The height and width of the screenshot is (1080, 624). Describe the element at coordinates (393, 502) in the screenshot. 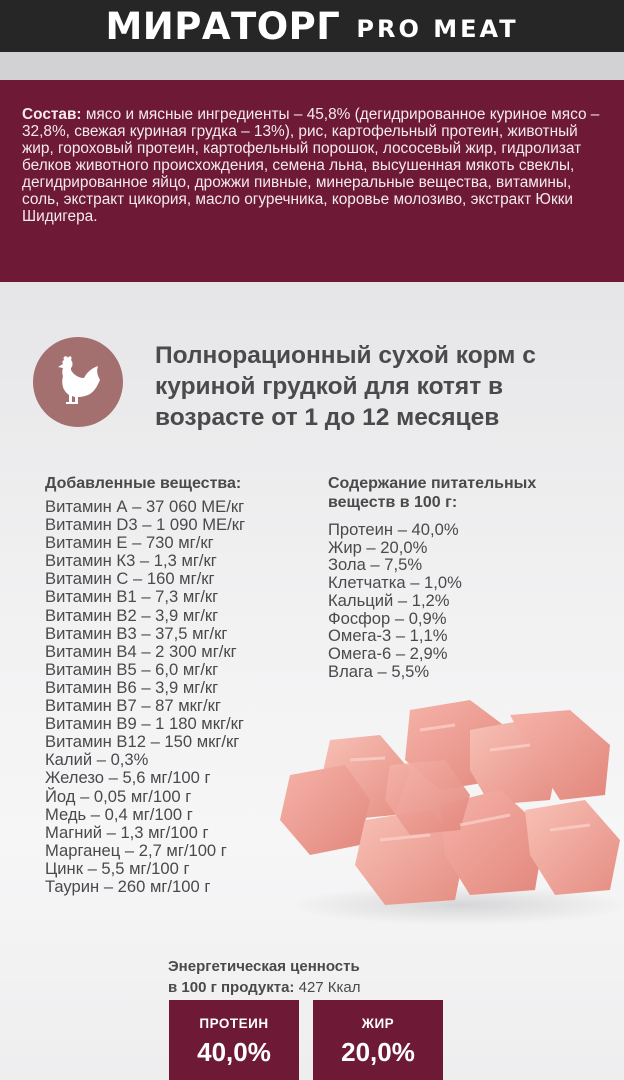

I see `nutrients-heading-line2: веществ в 100 г:` at that location.